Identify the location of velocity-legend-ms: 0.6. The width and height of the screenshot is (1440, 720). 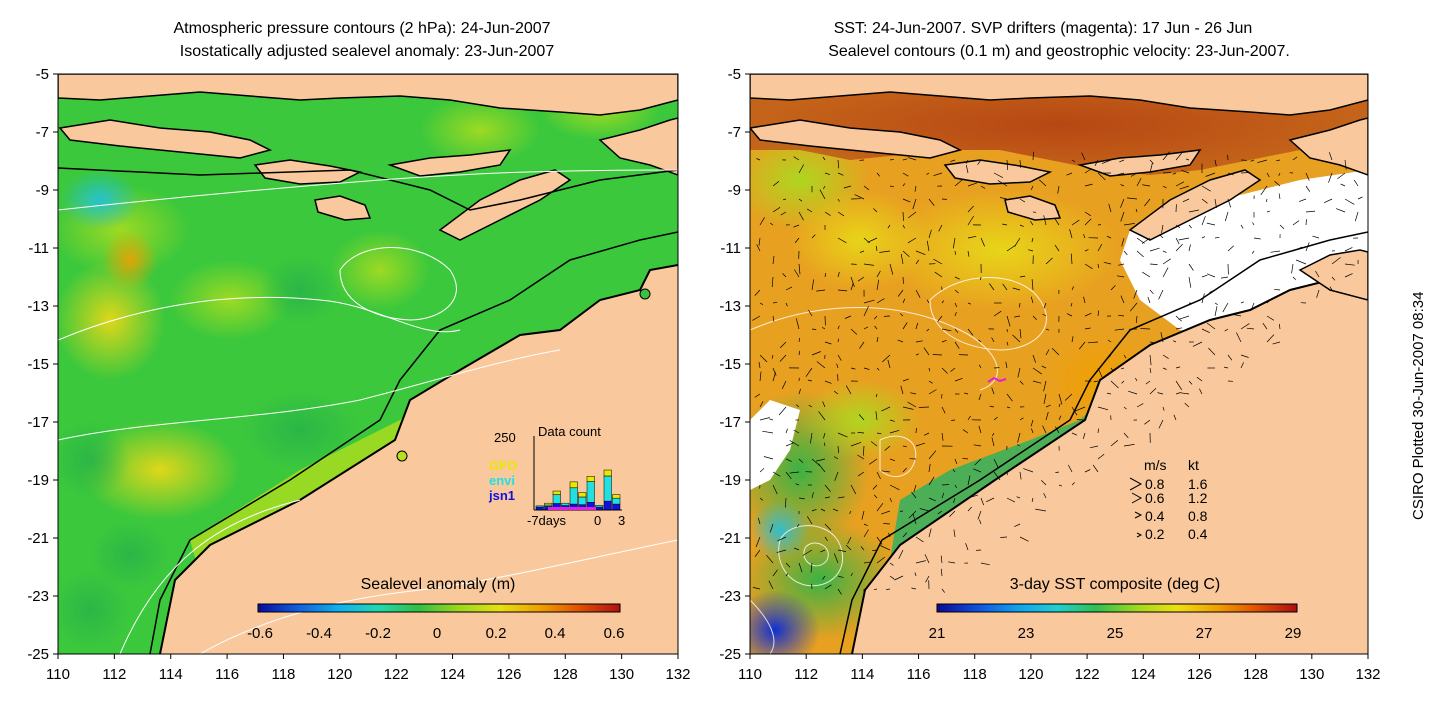
(1155, 498).